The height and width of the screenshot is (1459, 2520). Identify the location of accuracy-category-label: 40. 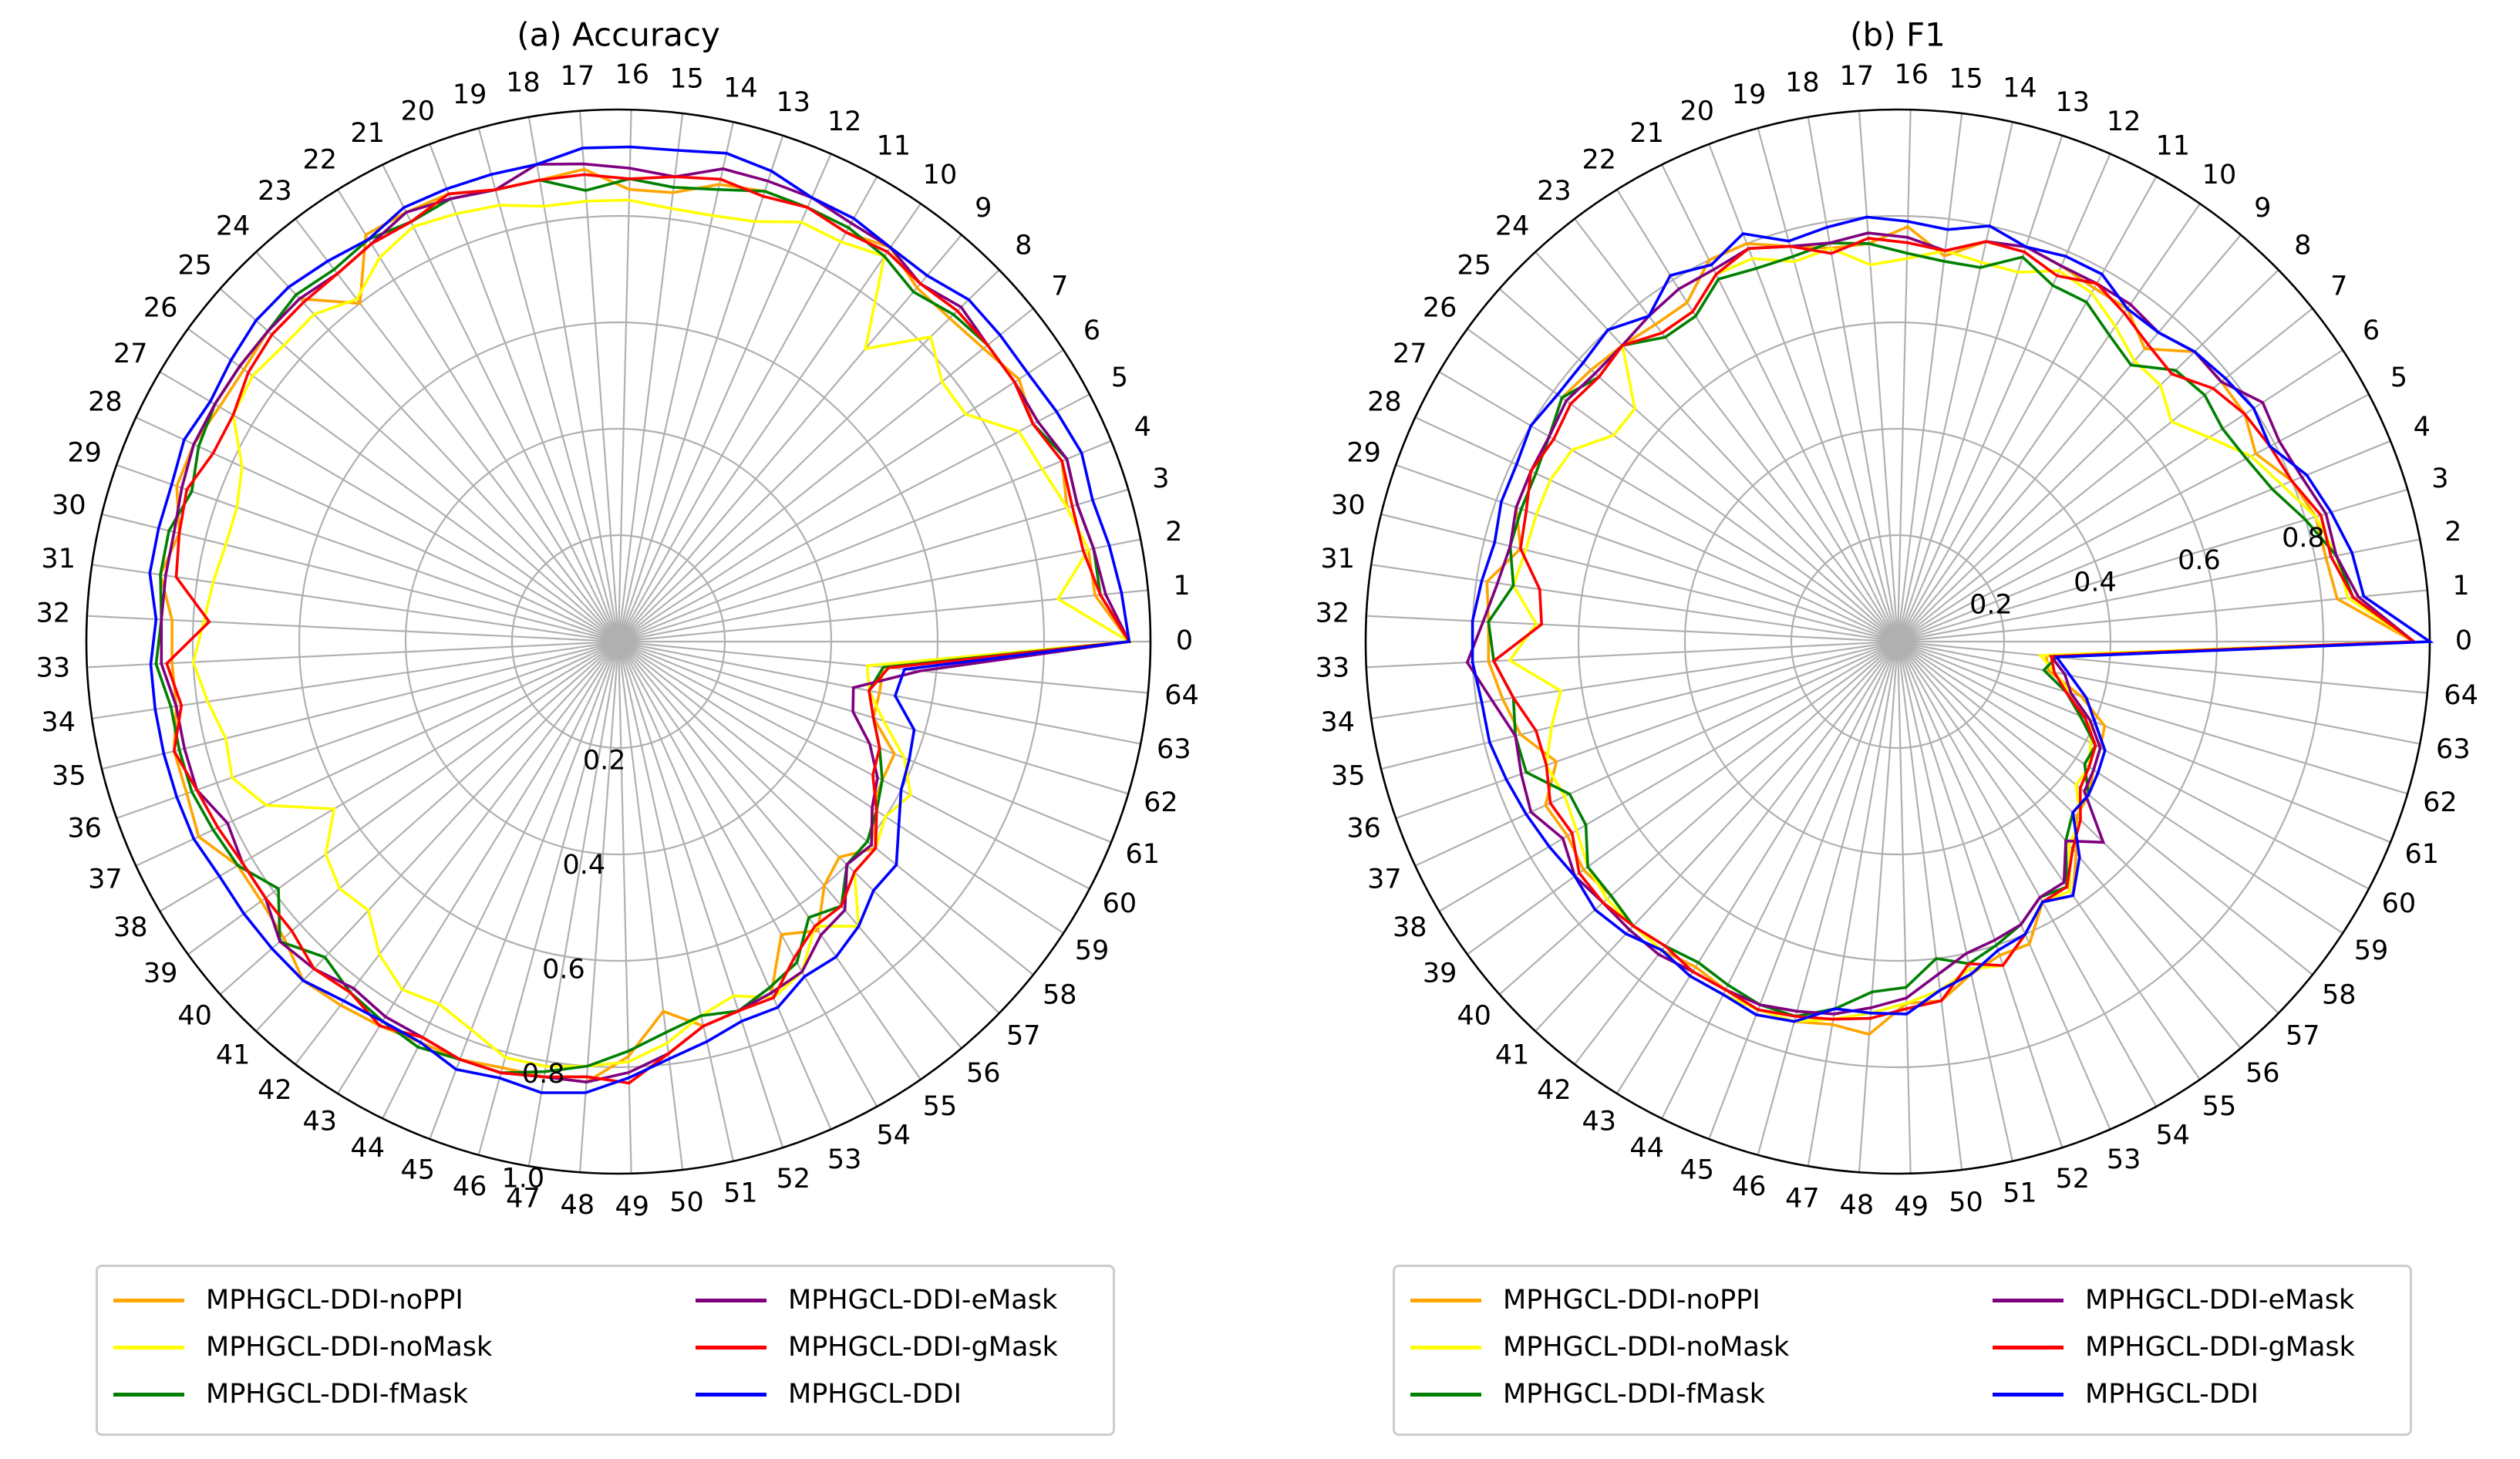
(194, 1016).